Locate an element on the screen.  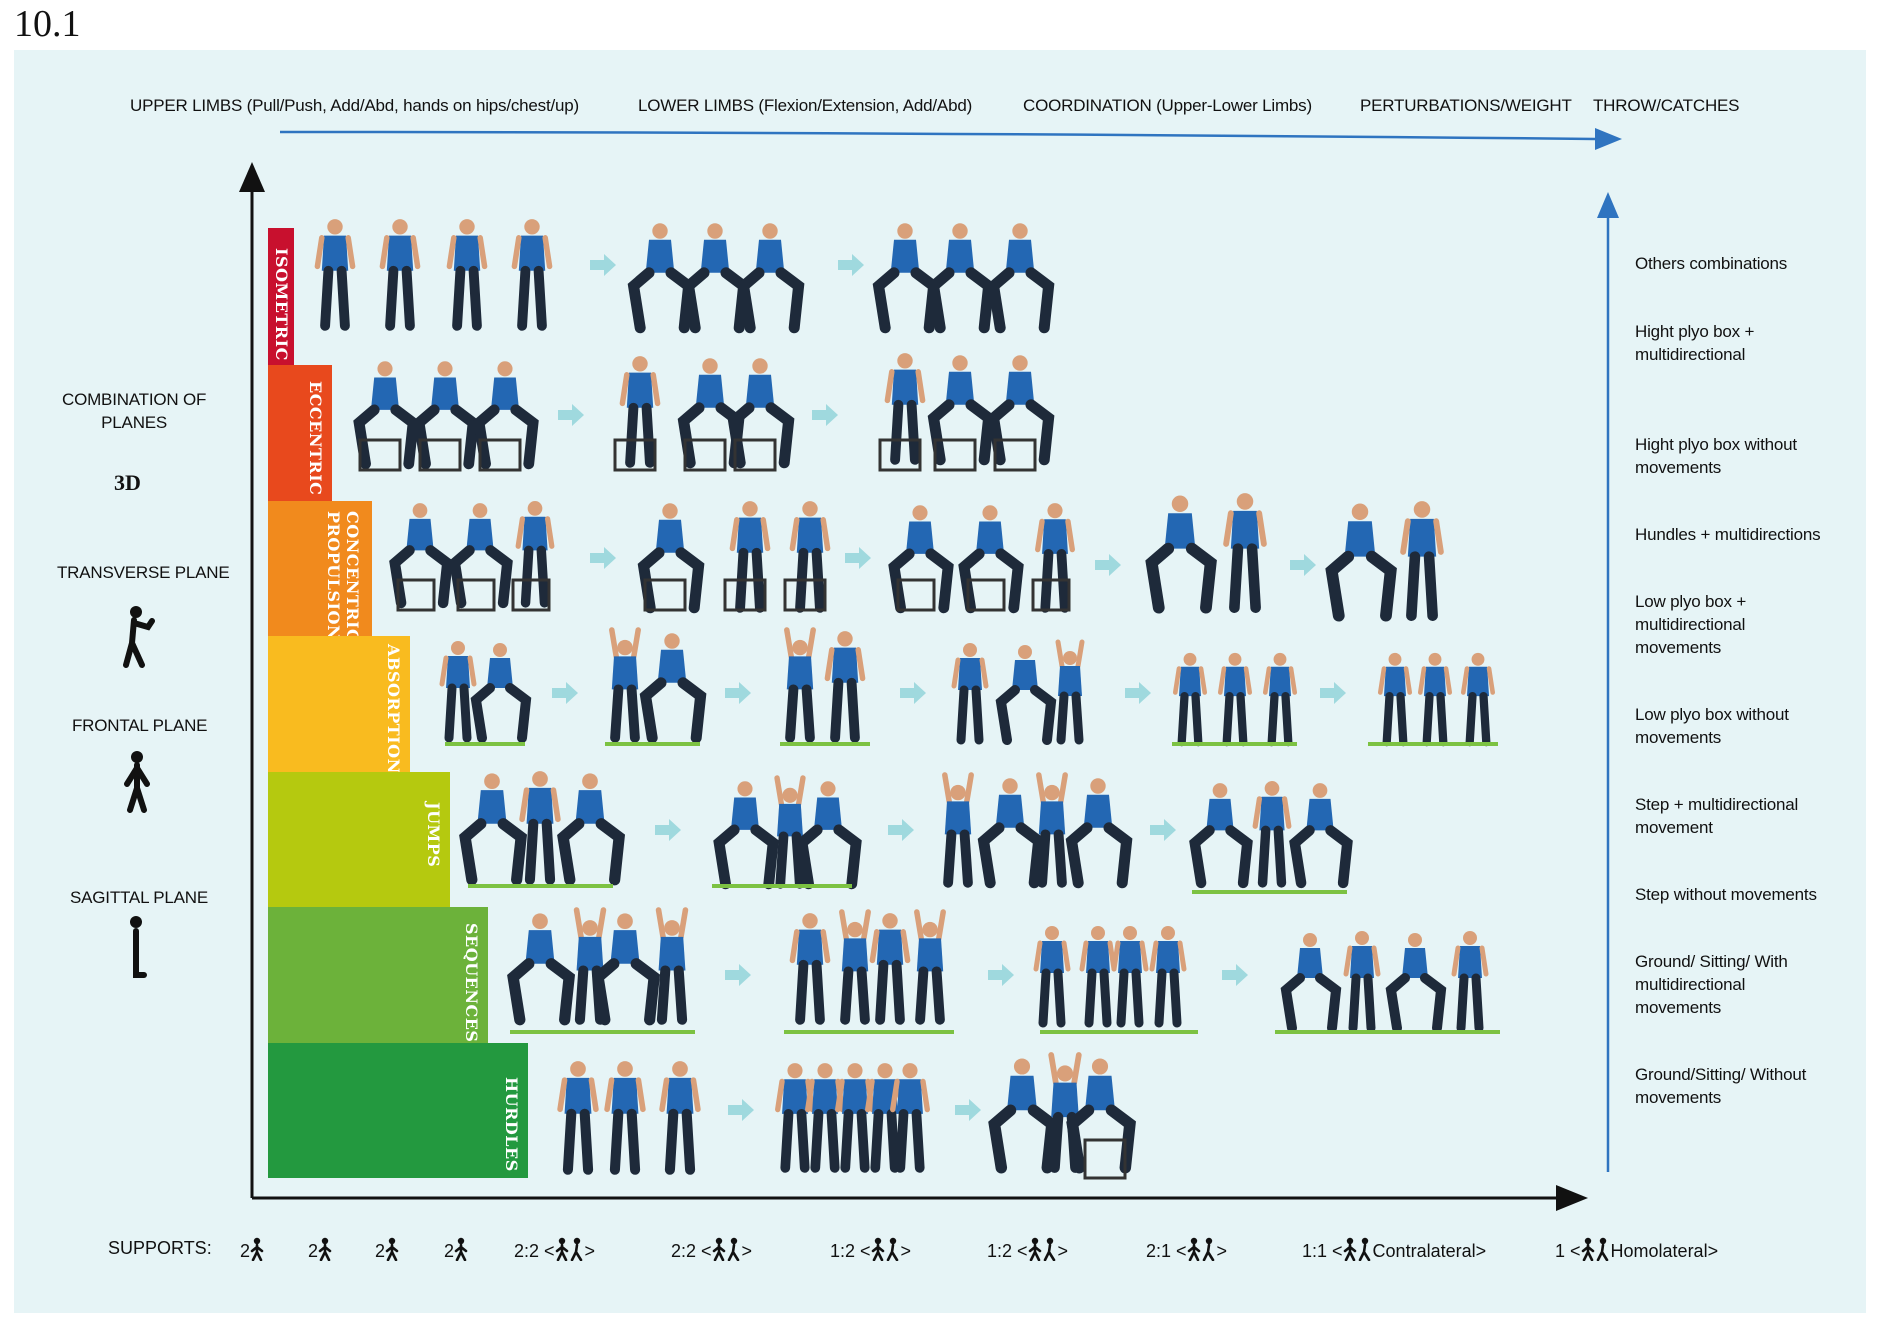
right-label-others-combinations: Others combinations is located at coordinates (1711, 263).